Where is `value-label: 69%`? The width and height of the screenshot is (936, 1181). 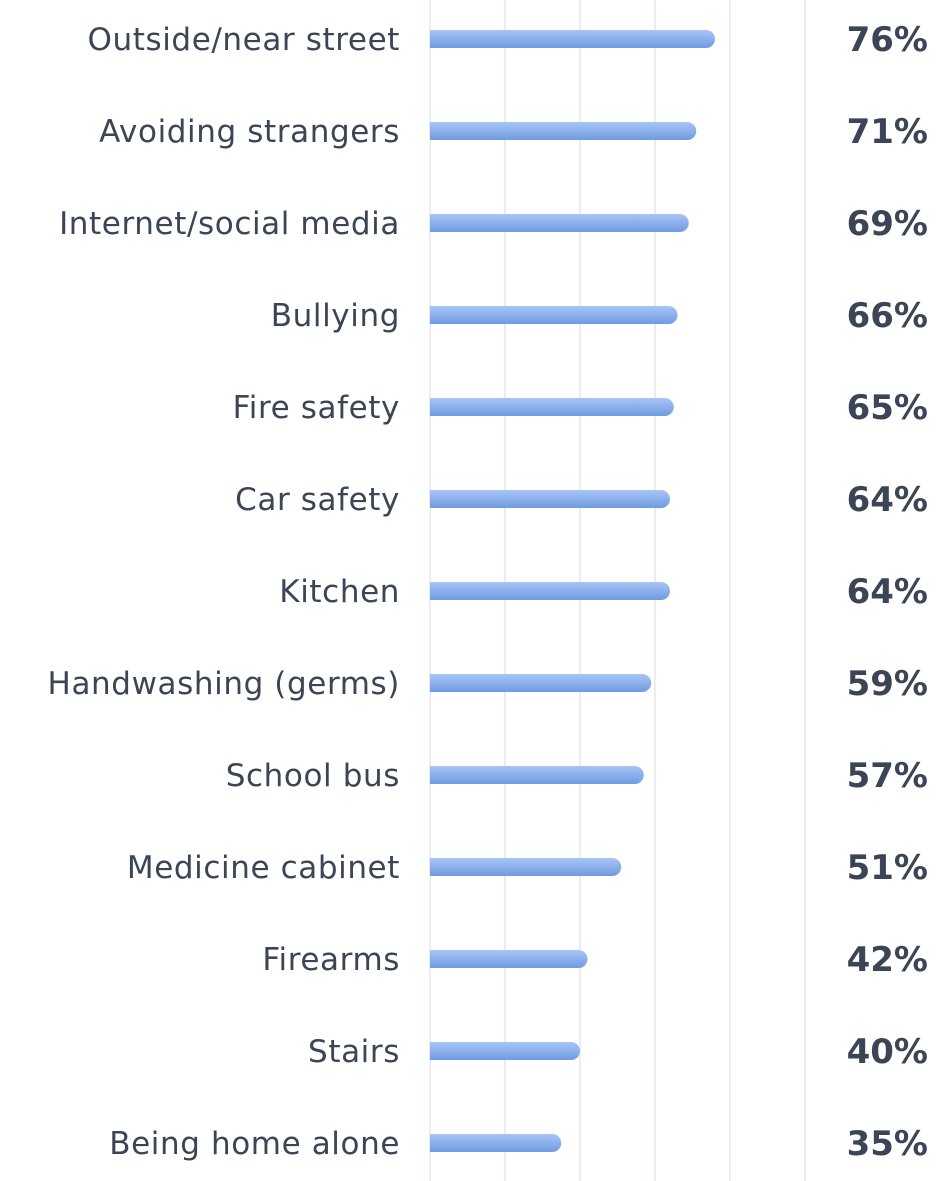 value-label: 69% is located at coordinates (887, 224).